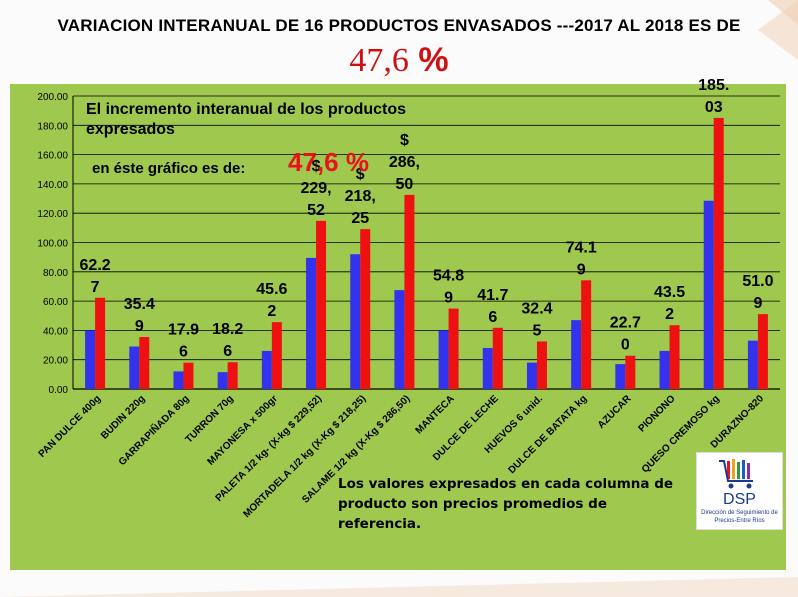 The height and width of the screenshot is (597, 798). I want to click on y-tick-label: 100.00, so click(52, 244).